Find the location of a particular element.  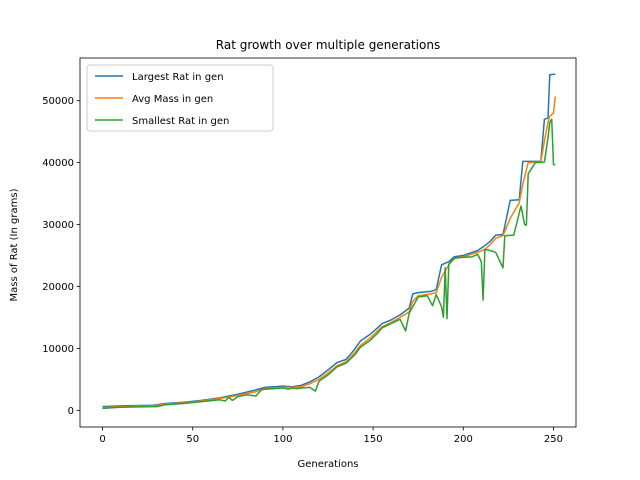

x-tick-label-0: 0 is located at coordinates (102, 439).